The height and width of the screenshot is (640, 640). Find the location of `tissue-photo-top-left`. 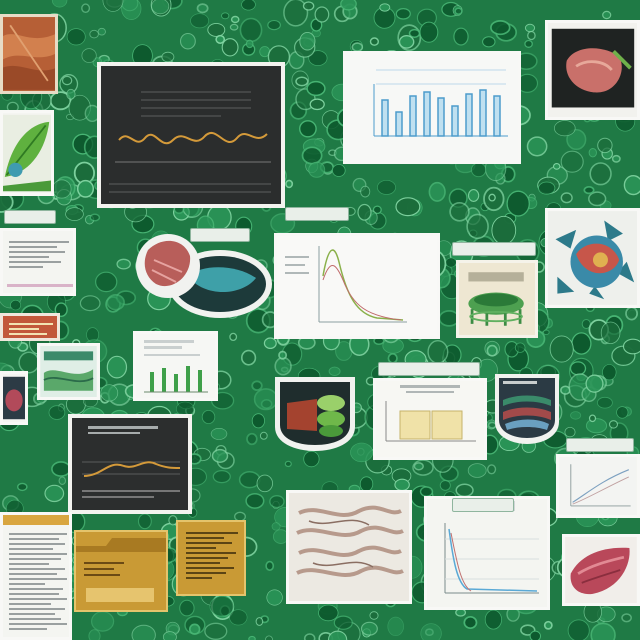

tissue-photo-top-left is located at coordinates (29, 54).